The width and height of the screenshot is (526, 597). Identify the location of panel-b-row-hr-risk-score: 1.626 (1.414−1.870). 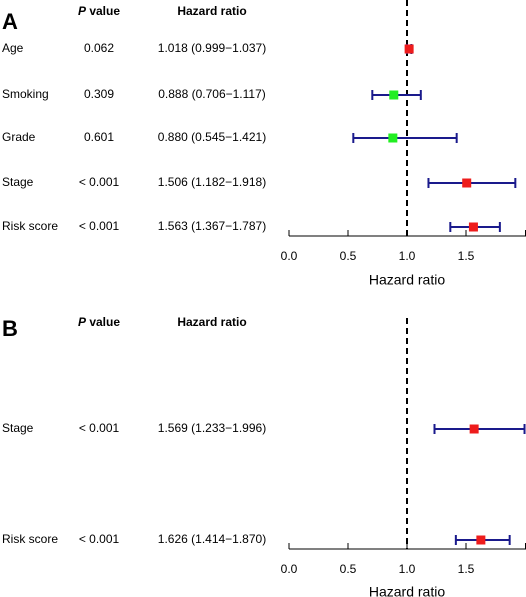
(212, 539).